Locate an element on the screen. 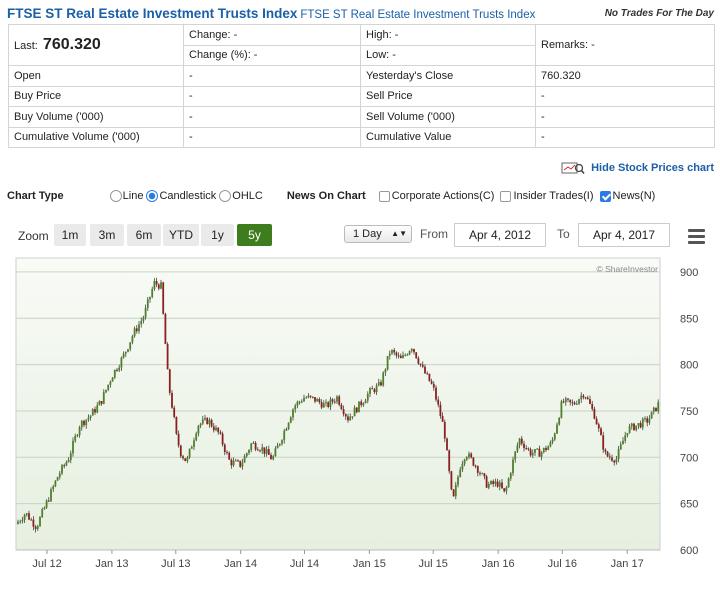 This screenshot has width=720, height=603. chart-type-candlestick: Candlestick is located at coordinates (181, 196).